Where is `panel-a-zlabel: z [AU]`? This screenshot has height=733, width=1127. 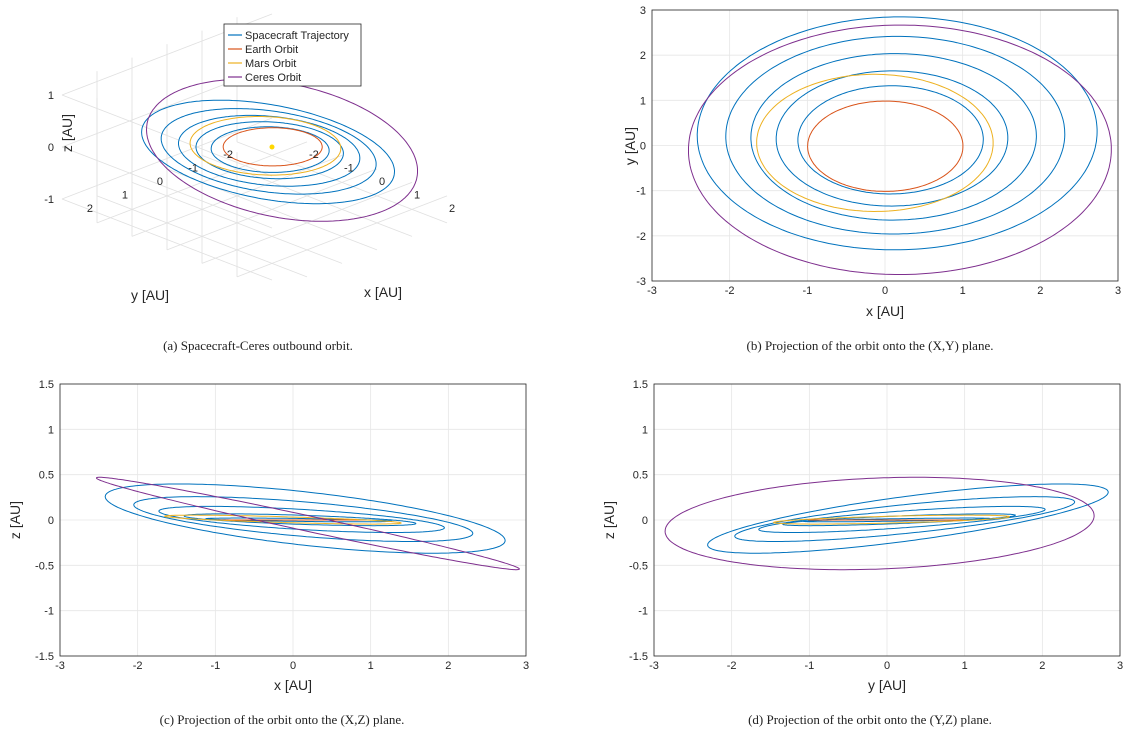
panel-a-zlabel: z [AU] is located at coordinates (67, 133).